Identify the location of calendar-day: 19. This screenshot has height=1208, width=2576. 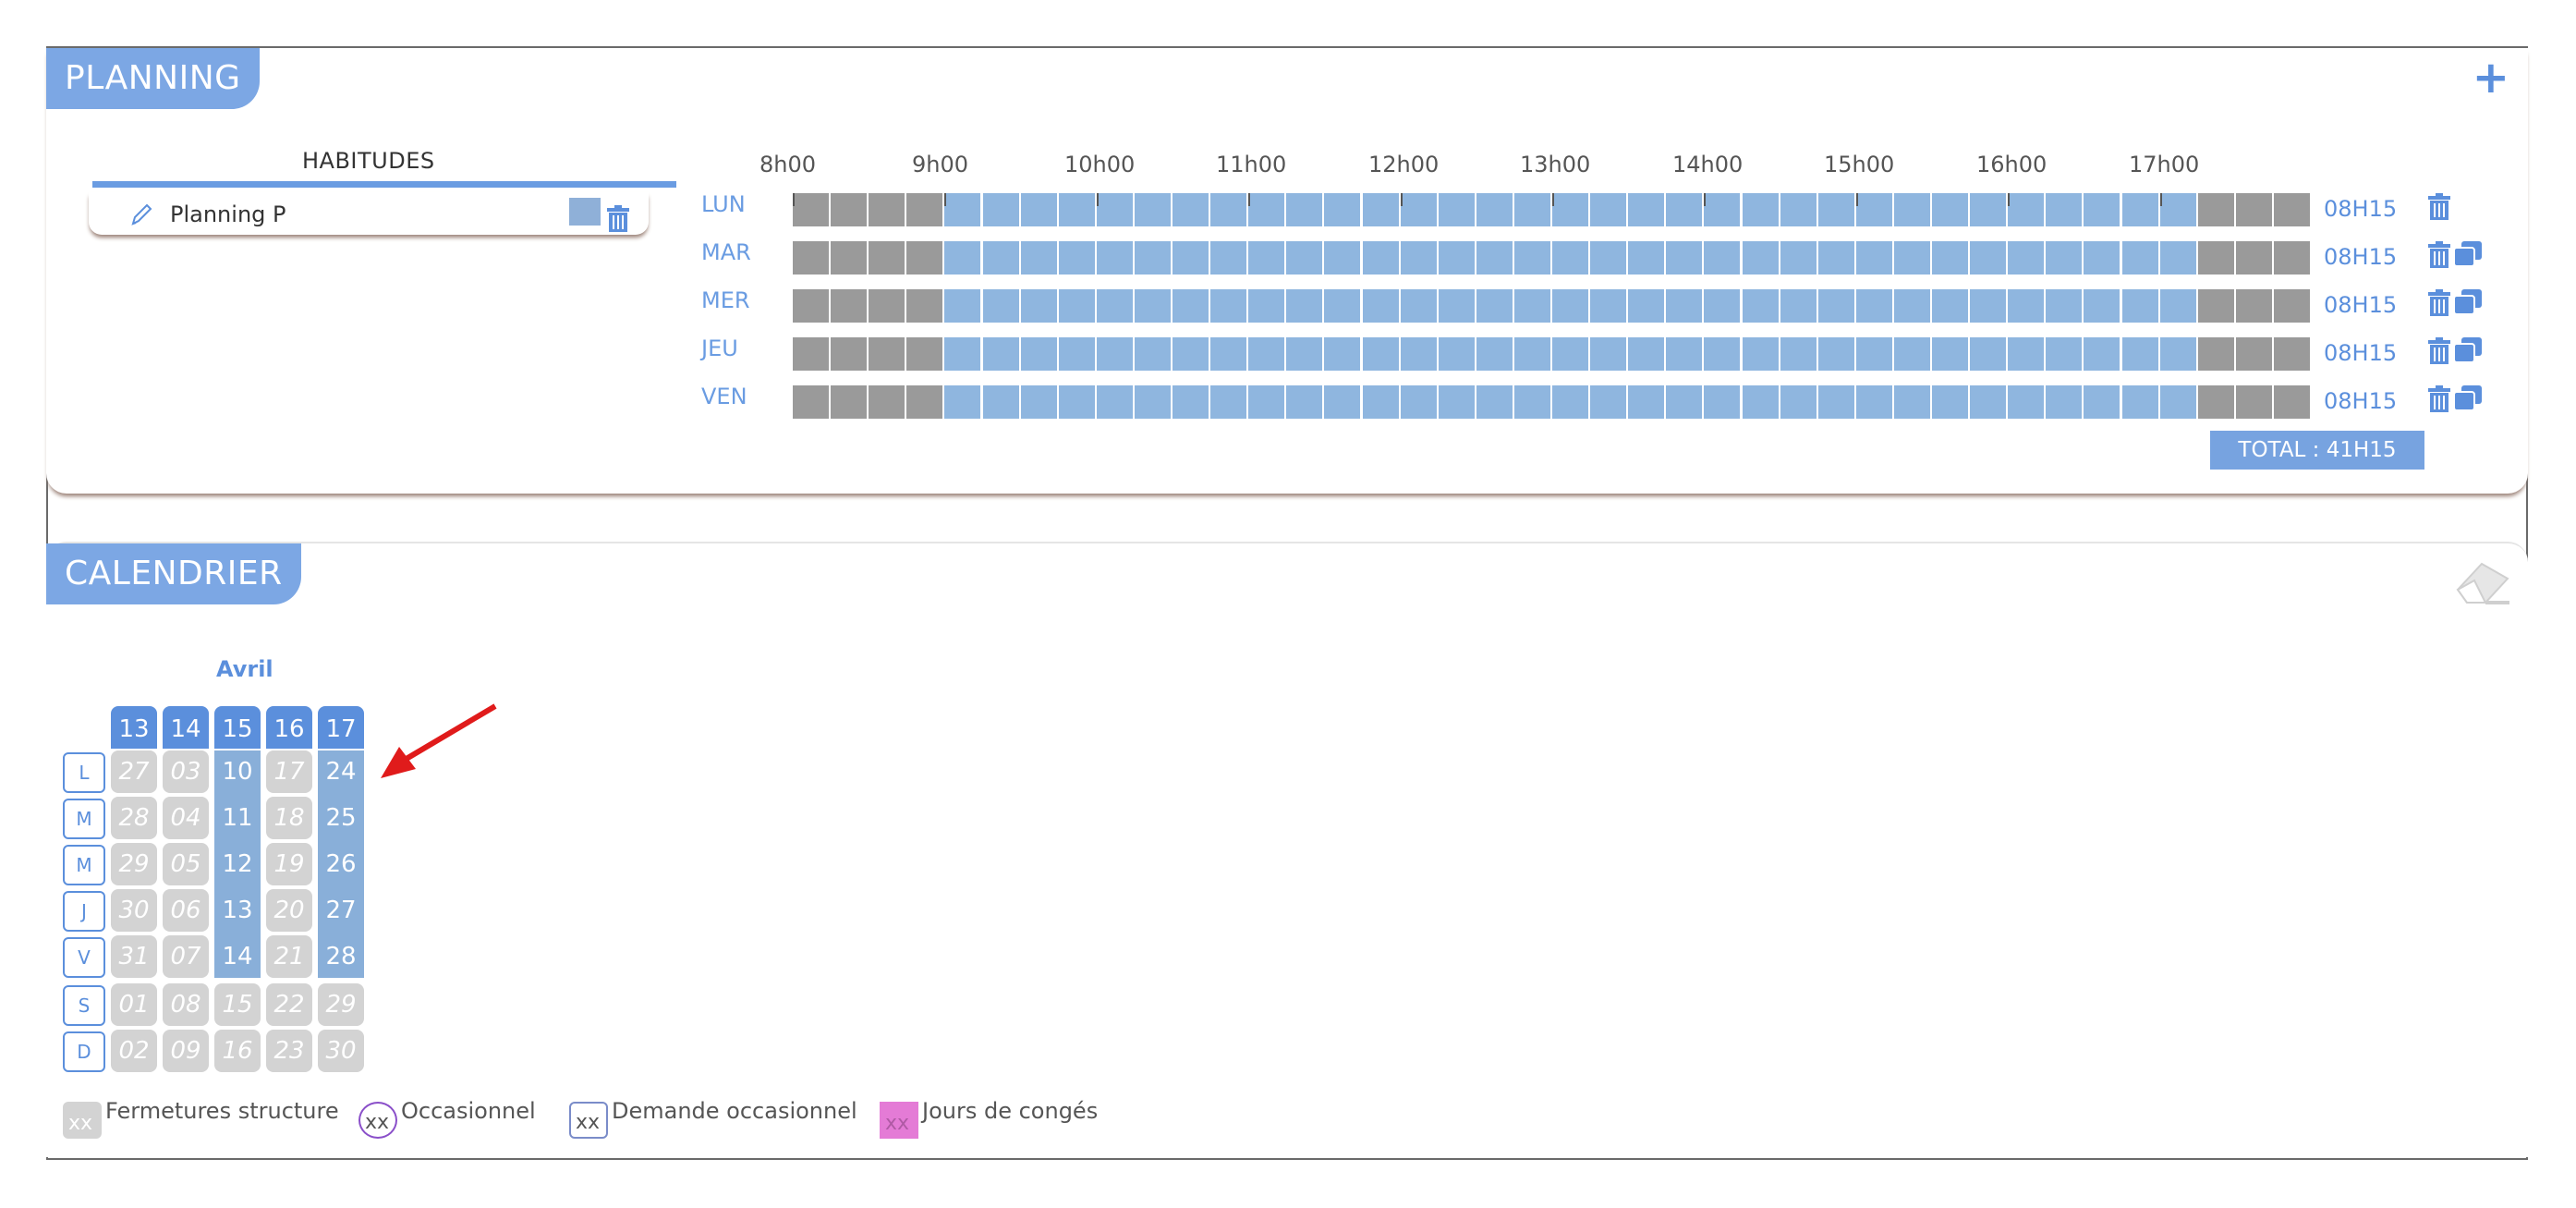
(289, 864).